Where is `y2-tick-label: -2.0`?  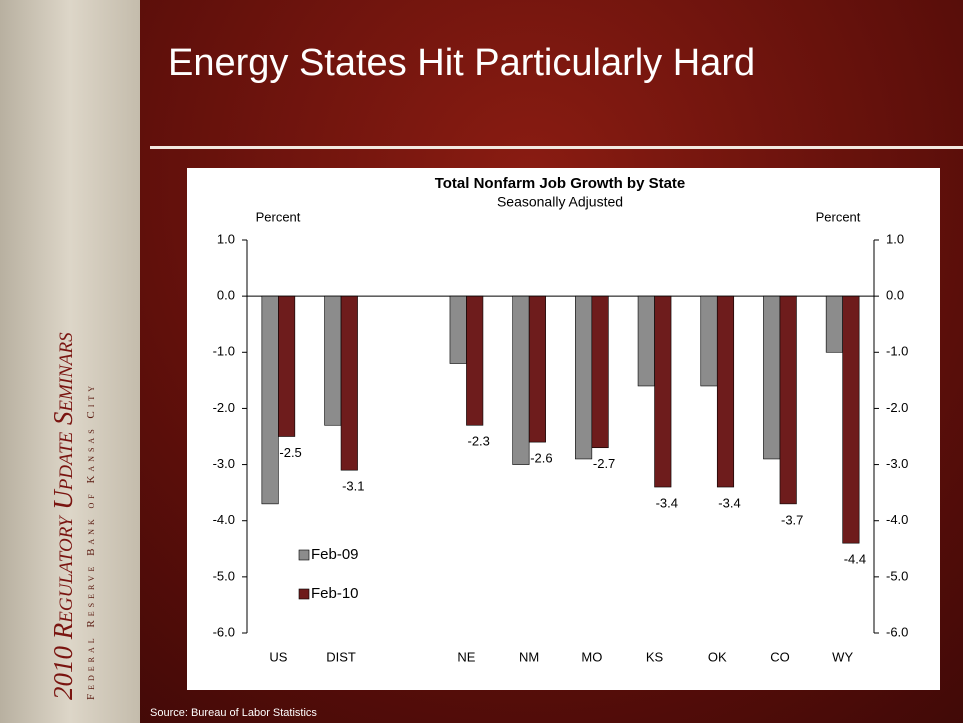
y2-tick-label: -2.0 is located at coordinates (897, 407).